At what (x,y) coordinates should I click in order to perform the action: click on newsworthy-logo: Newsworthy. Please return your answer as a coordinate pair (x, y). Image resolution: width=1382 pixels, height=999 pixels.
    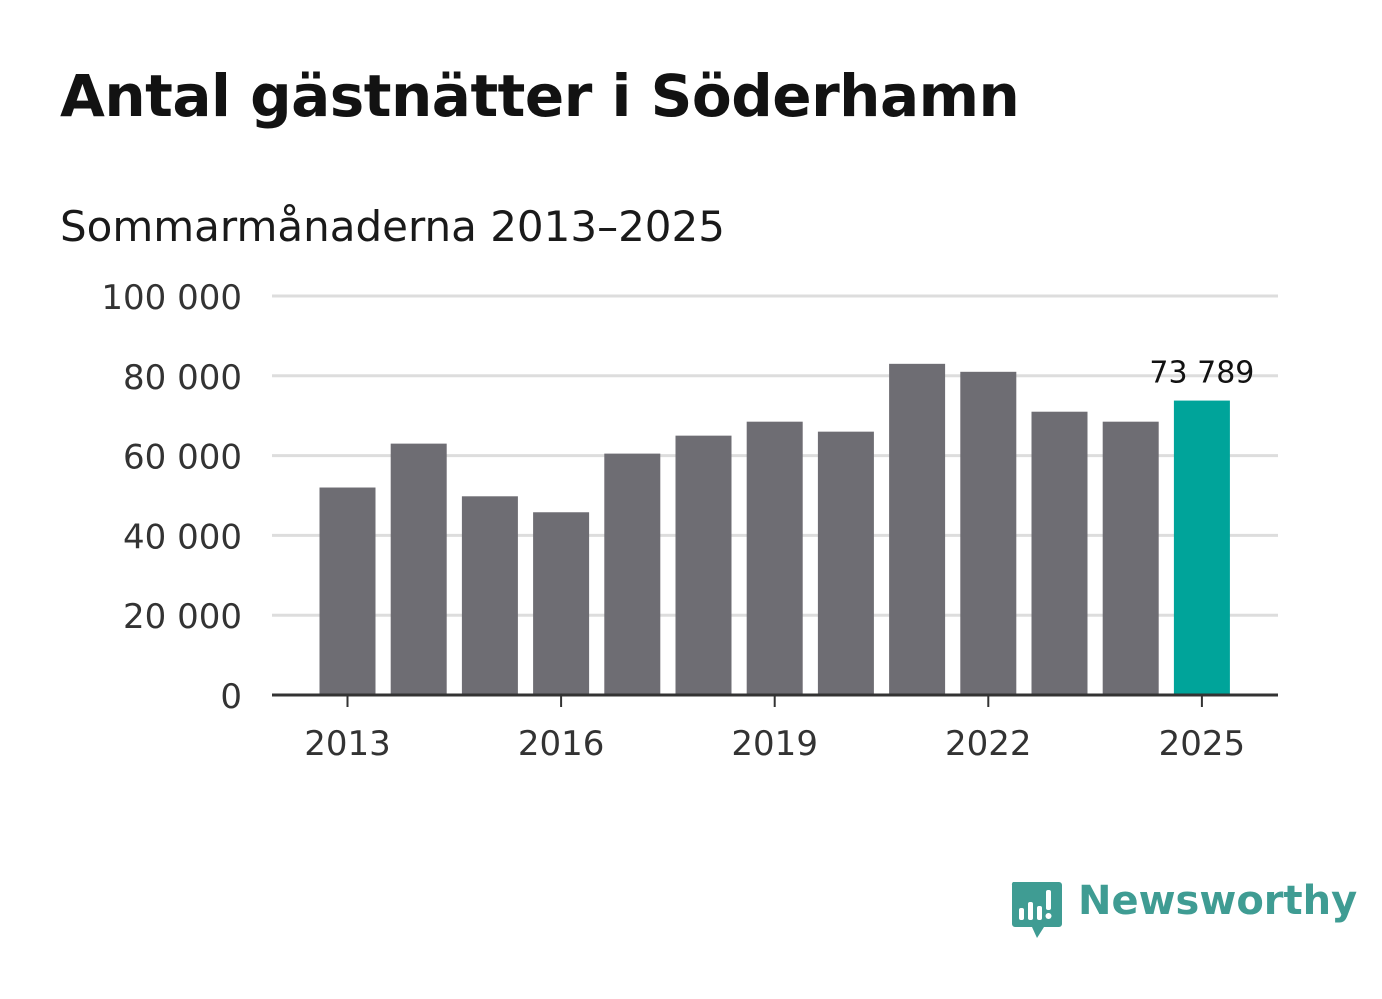
    Looking at the image, I should click on (1183, 910).